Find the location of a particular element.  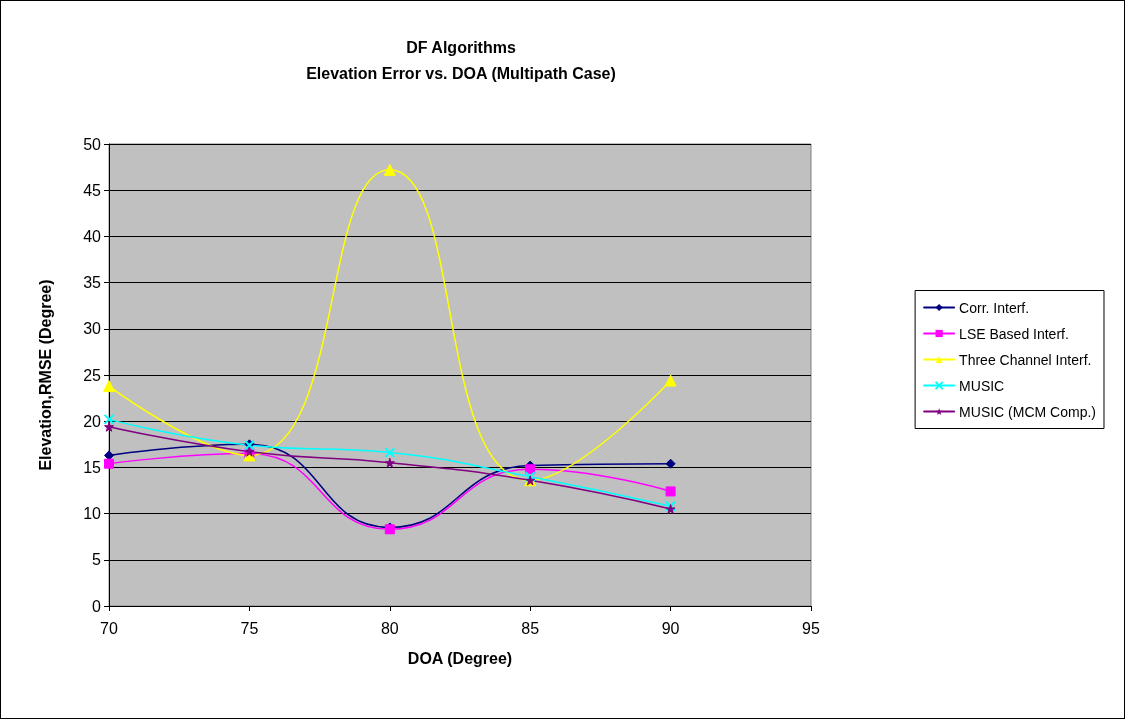

chart-title: DF Algorithms Elevation Error vs. DOA (Multipath Case) is located at coordinates (461, 60).